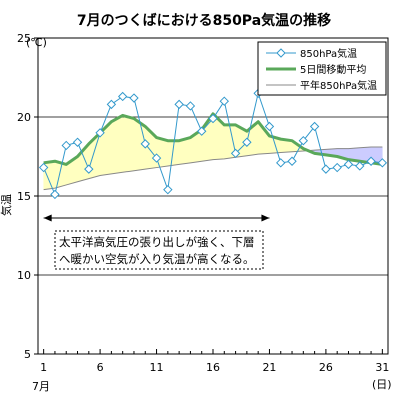  Describe the element at coordinates (382, 367) in the screenshot. I see `x-tick-label: 31` at that location.